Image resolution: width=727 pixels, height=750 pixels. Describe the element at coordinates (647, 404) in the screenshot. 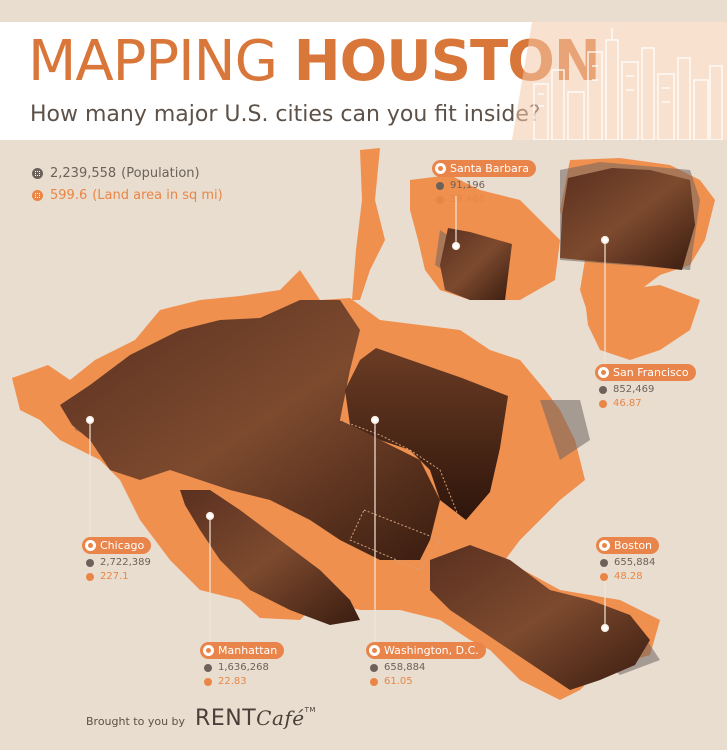

I see `city-area: 46.87` at that location.